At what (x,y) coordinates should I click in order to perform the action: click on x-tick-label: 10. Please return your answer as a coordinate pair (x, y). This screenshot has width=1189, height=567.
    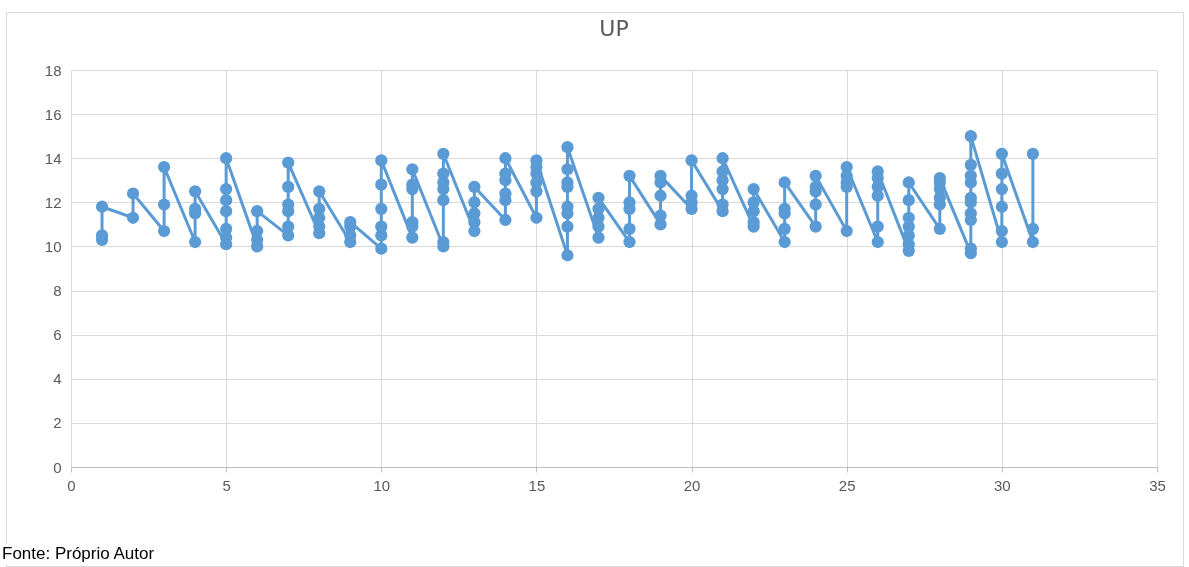
    Looking at the image, I should click on (382, 485).